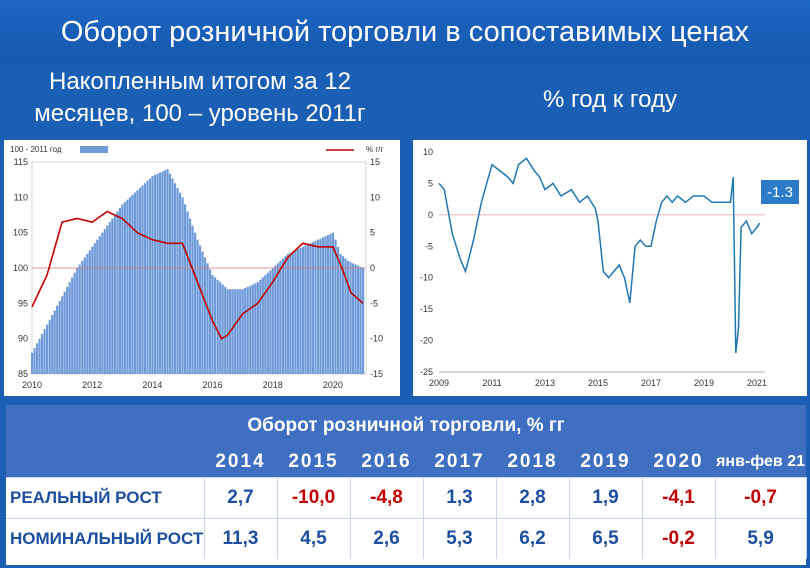 The image size is (810, 568). I want to click on table-cell: 5,9, so click(761, 538).